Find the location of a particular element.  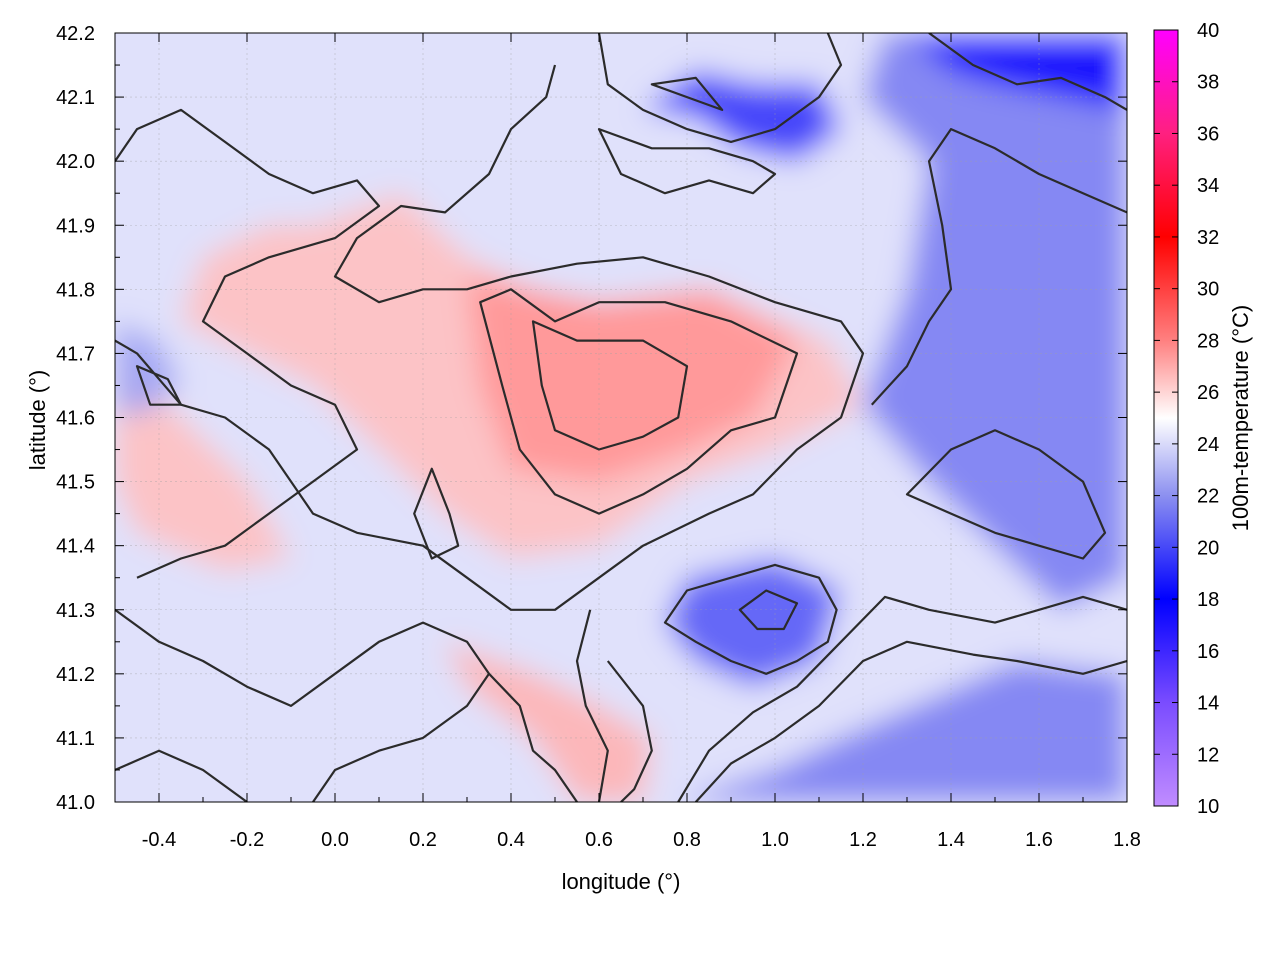

x-axis-label: longitude (°) is located at coordinates (621, 881).